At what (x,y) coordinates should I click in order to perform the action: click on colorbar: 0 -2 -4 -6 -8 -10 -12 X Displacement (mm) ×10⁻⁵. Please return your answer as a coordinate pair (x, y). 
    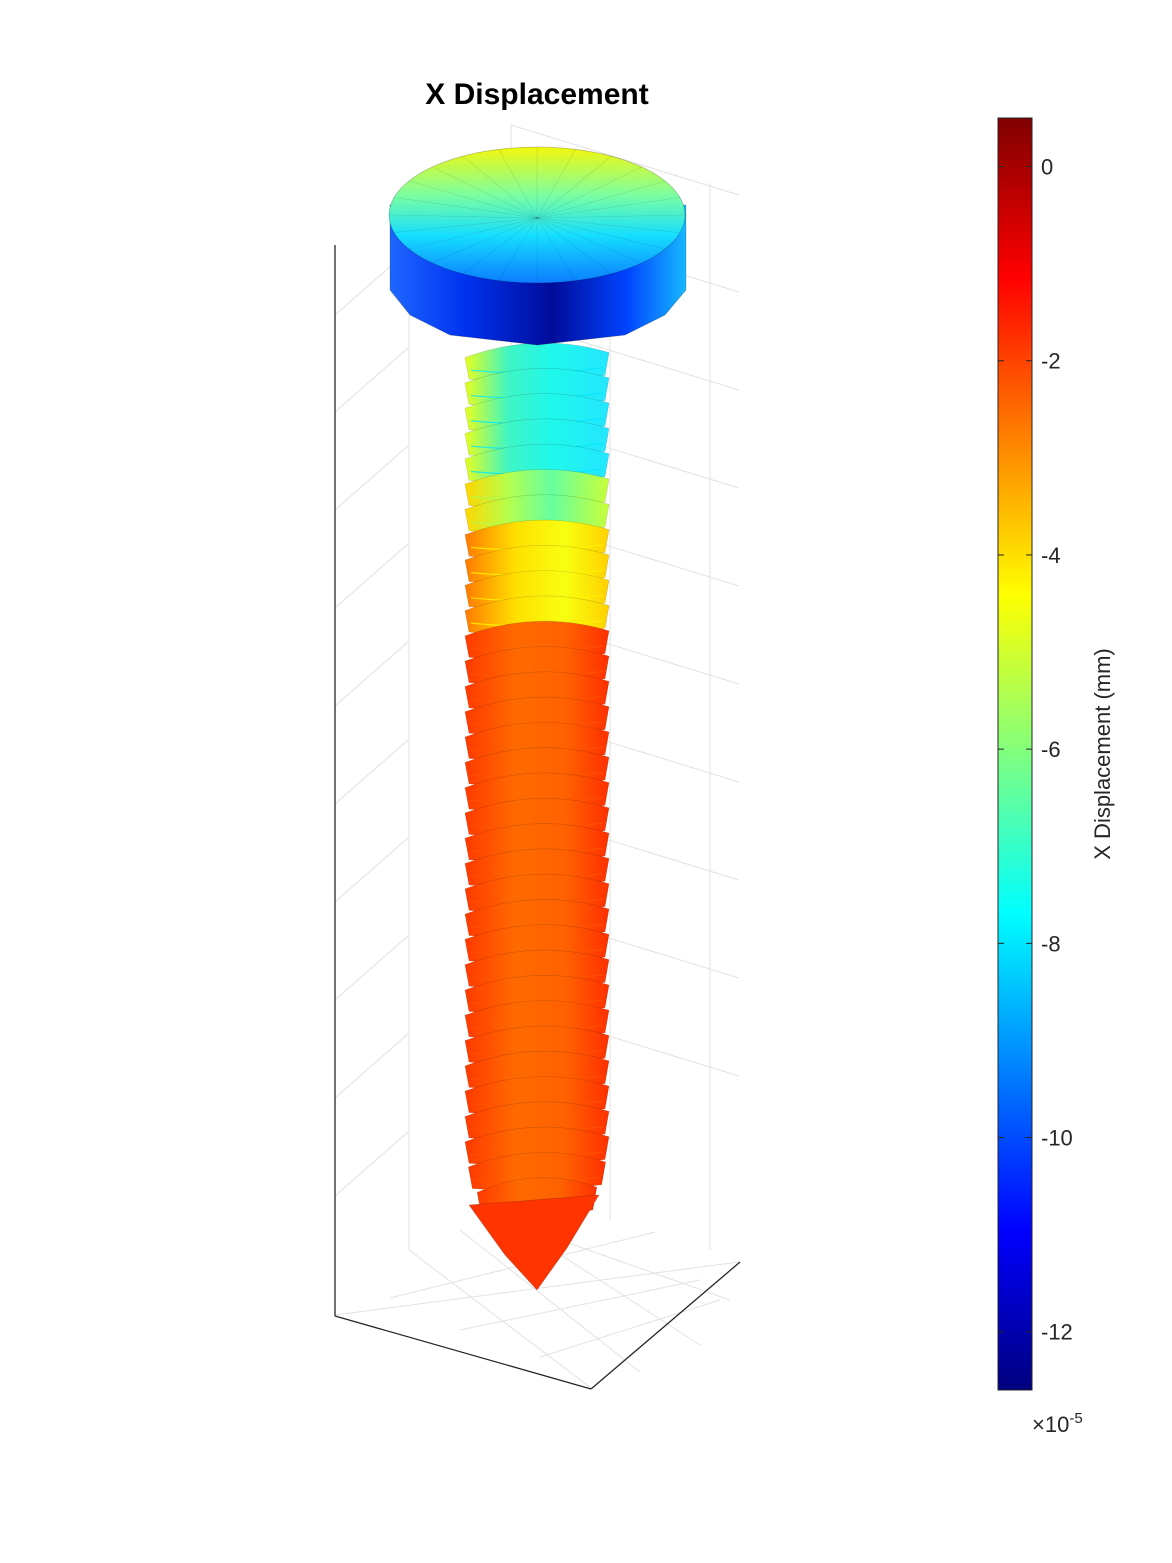
    Looking at the image, I should click on (1056, 777).